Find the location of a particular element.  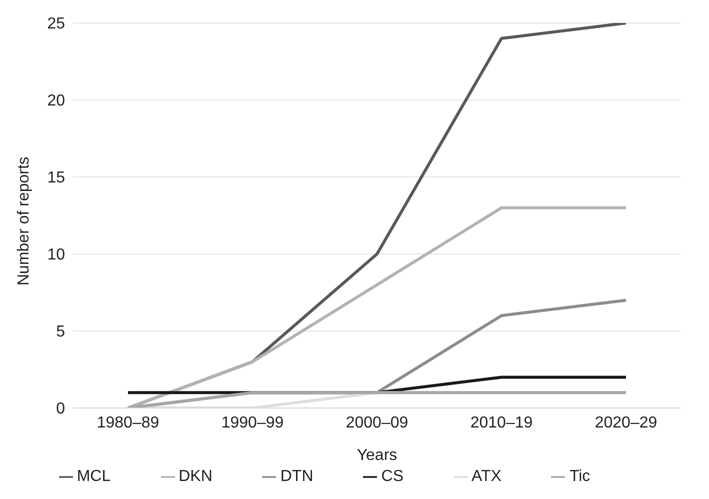

y-tick-label: 20 is located at coordinates (56, 101).